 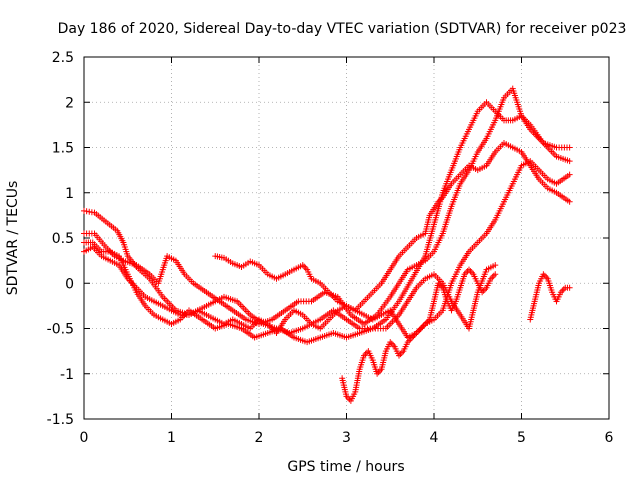 What do you see at coordinates (69, 284) in the screenshot?
I see `y-tick-label: 0` at bounding box center [69, 284].